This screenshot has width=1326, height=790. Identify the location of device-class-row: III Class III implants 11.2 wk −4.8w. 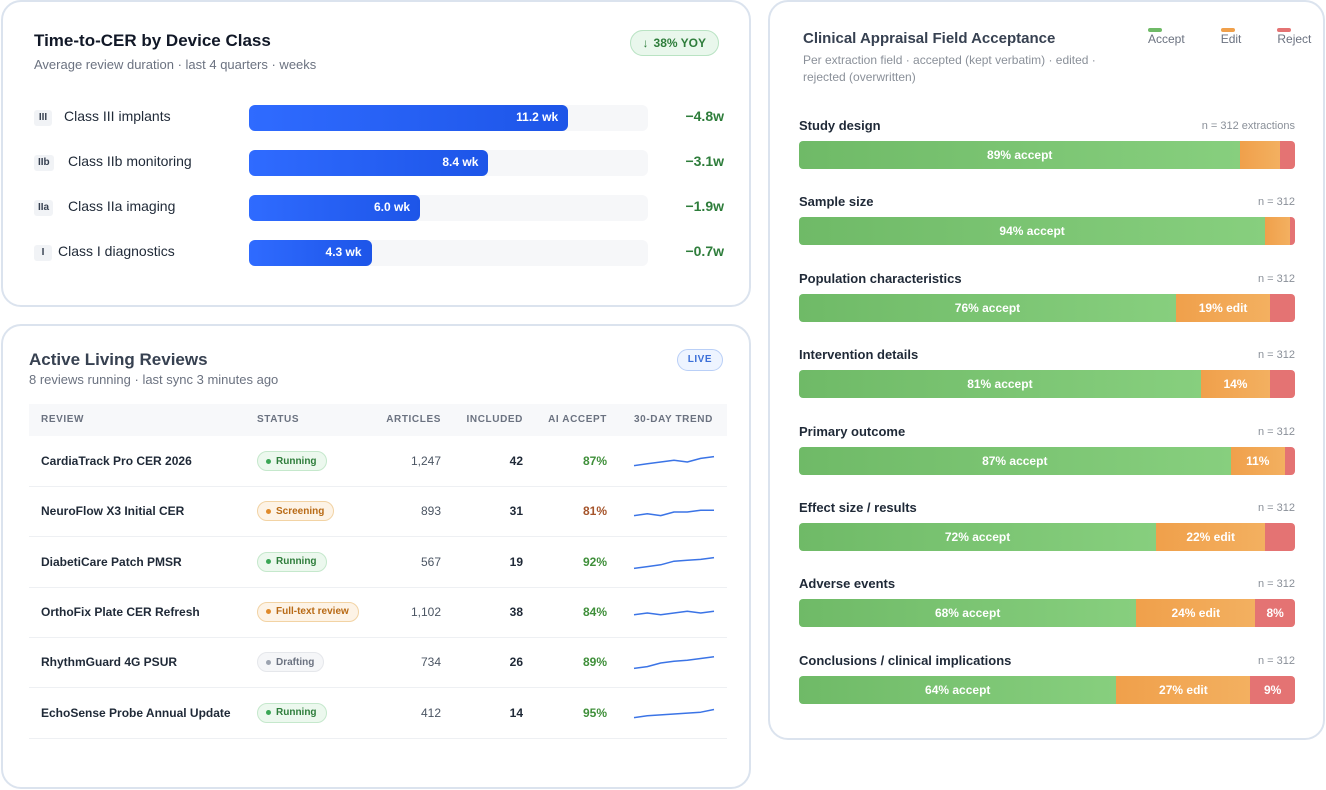
(379, 118).